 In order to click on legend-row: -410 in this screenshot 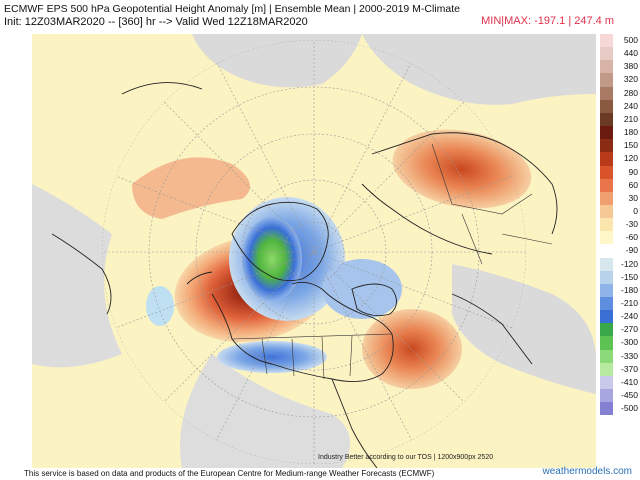, I will do `click(620, 382)`.